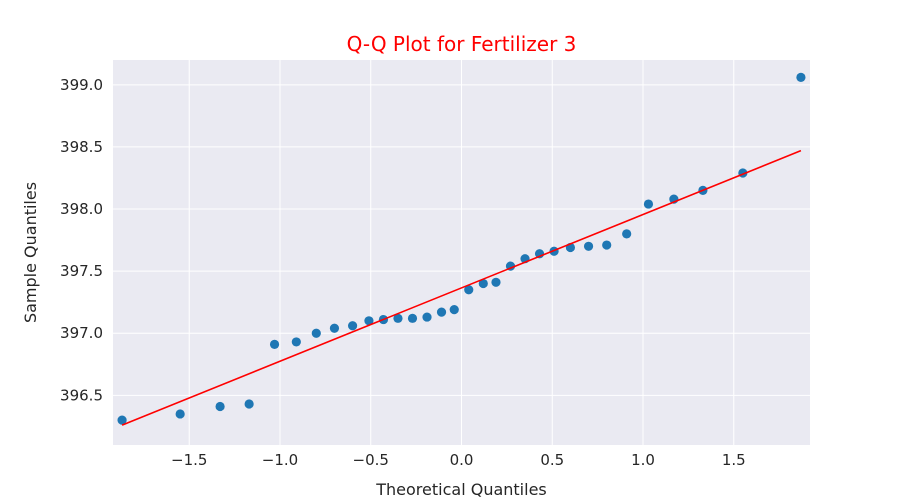 The height and width of the screenshot is (500, 900). Describe the element at coordinates (280, 460) in the screenshot. I see `x-tick-label: −1.0` at that location.